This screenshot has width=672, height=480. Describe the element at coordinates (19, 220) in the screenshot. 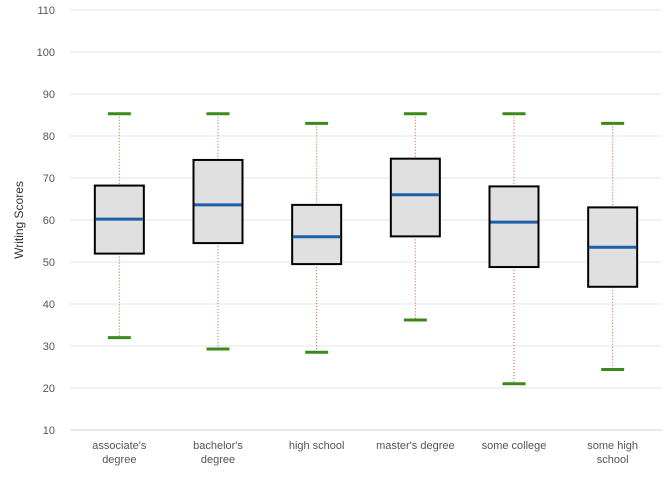

I see `y-axis-label: Writing Scores` at that location.